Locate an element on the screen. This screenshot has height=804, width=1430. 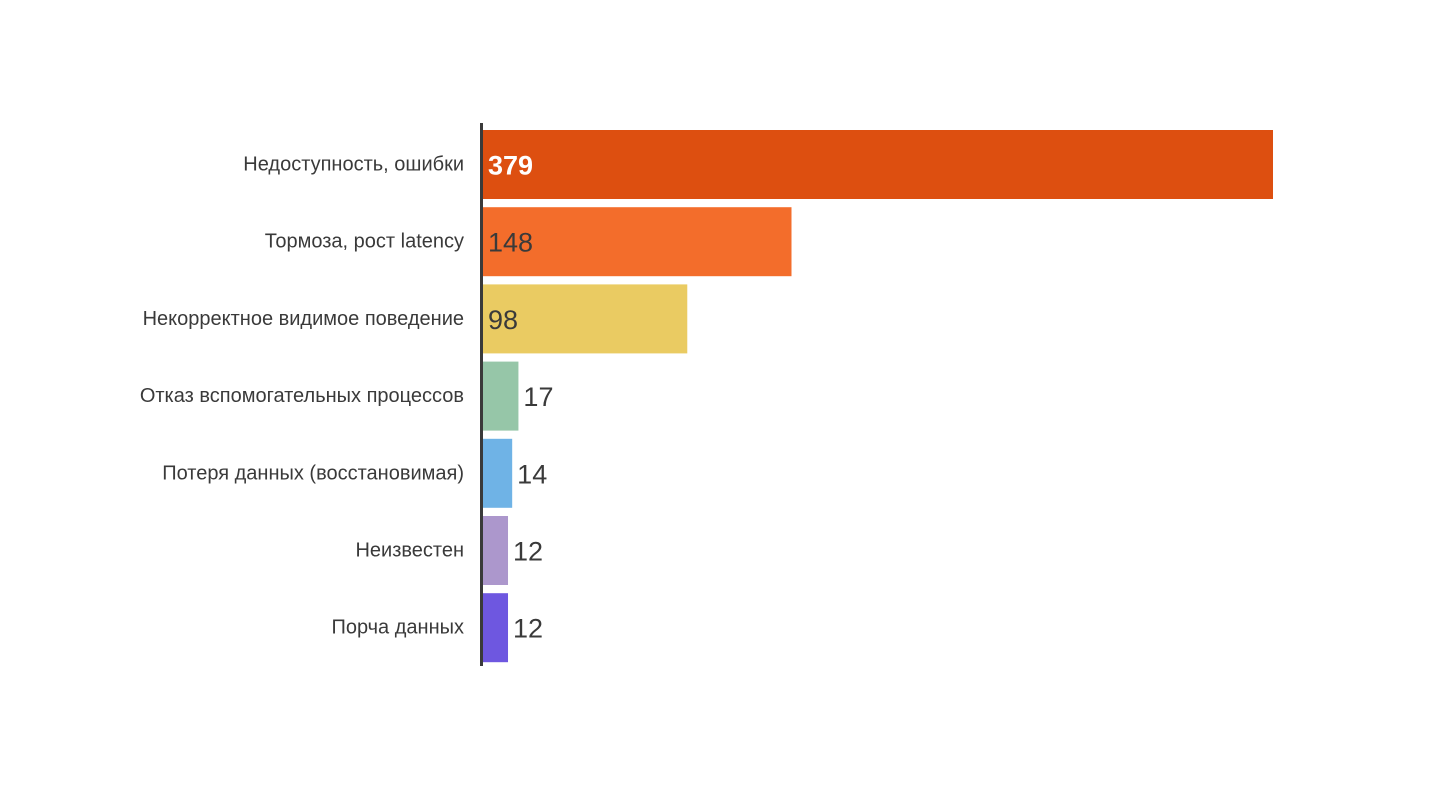
category-label: Неизвестен is located at coordinates (409, 551).